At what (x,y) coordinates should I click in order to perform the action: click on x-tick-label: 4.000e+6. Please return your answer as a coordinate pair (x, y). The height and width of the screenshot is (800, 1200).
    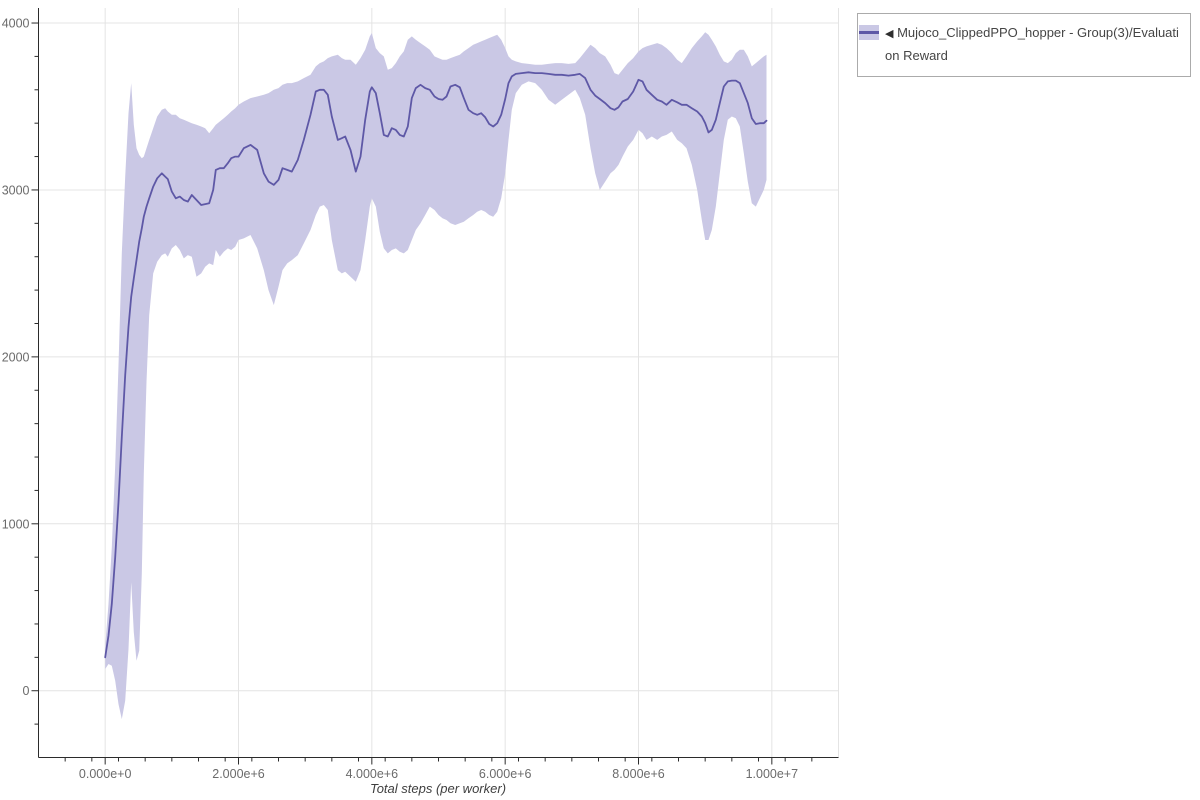
    Looking at the image, I should click on (372, 774).